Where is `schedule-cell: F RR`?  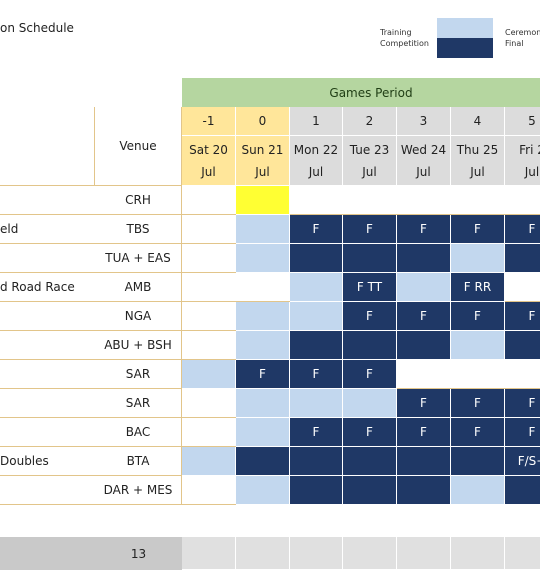 schedule-cell: F RR is located at coordinates (478, 287).